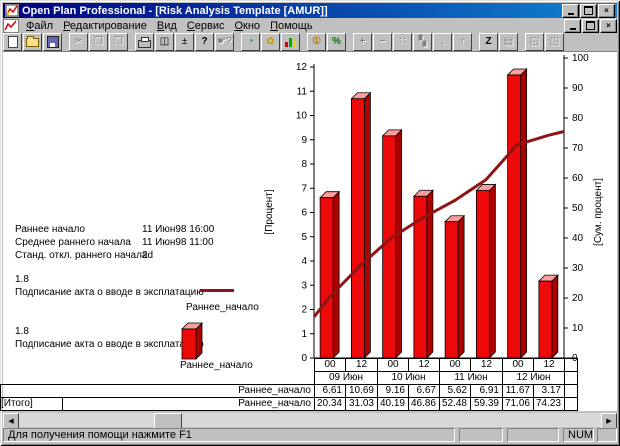  Describe the element at coordinates (304, 213) in the screenshot. I see `left-tick-label: 6` at that location.